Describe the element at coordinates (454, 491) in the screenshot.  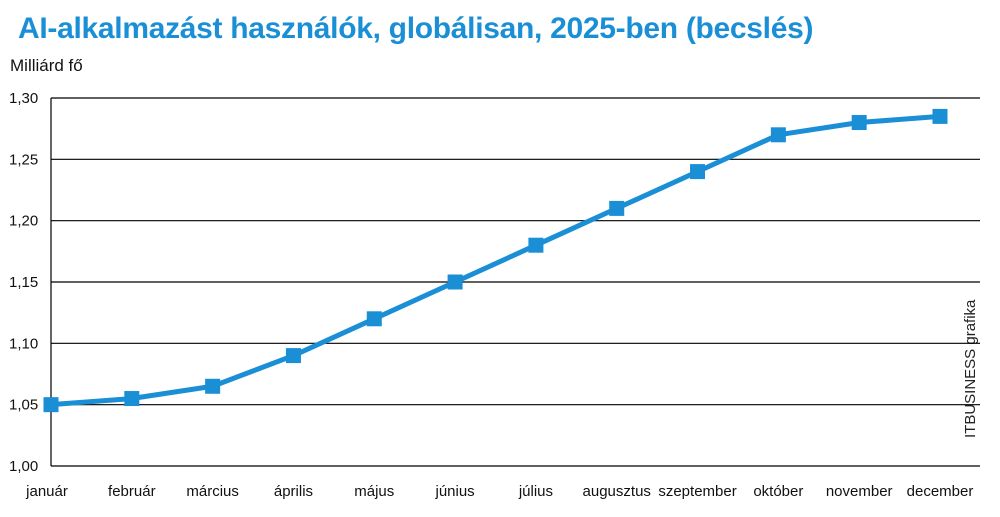
I see `x-tick-label: június` at that location.